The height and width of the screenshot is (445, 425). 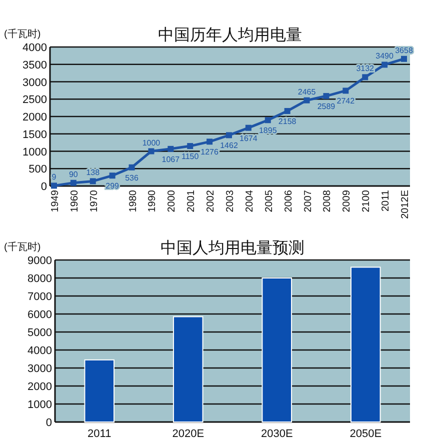 I want to click on y-tick-label: 2500, so click(x=34, y=100).